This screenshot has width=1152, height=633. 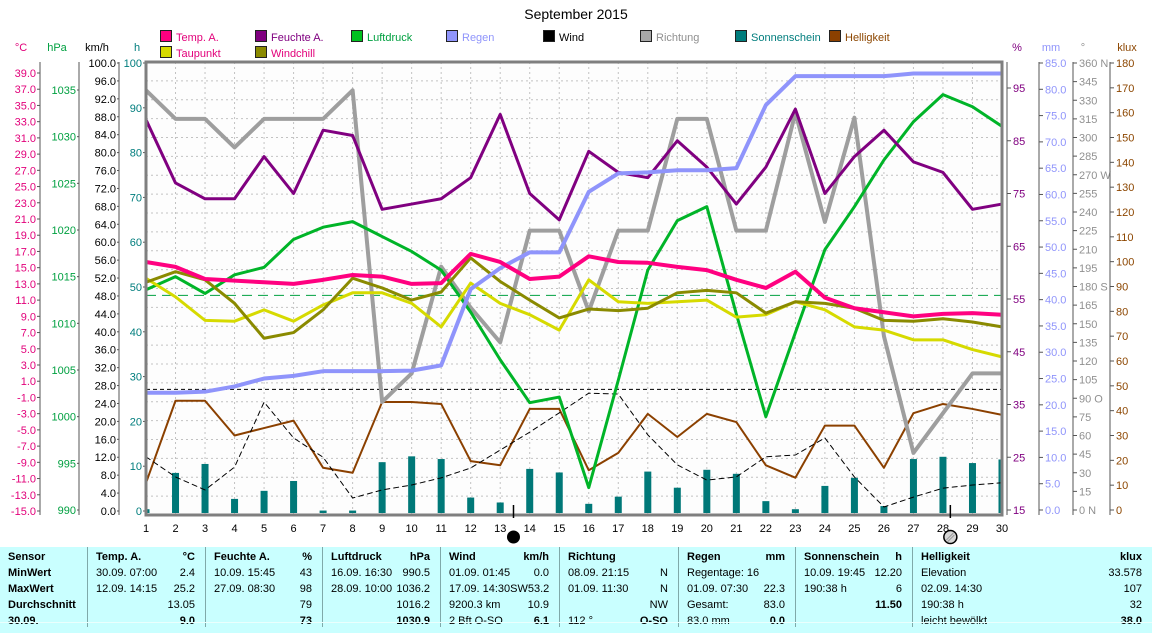 I want to click on legend-item-feuchte-a-: Feuchte A., so click(x=289, y=37).